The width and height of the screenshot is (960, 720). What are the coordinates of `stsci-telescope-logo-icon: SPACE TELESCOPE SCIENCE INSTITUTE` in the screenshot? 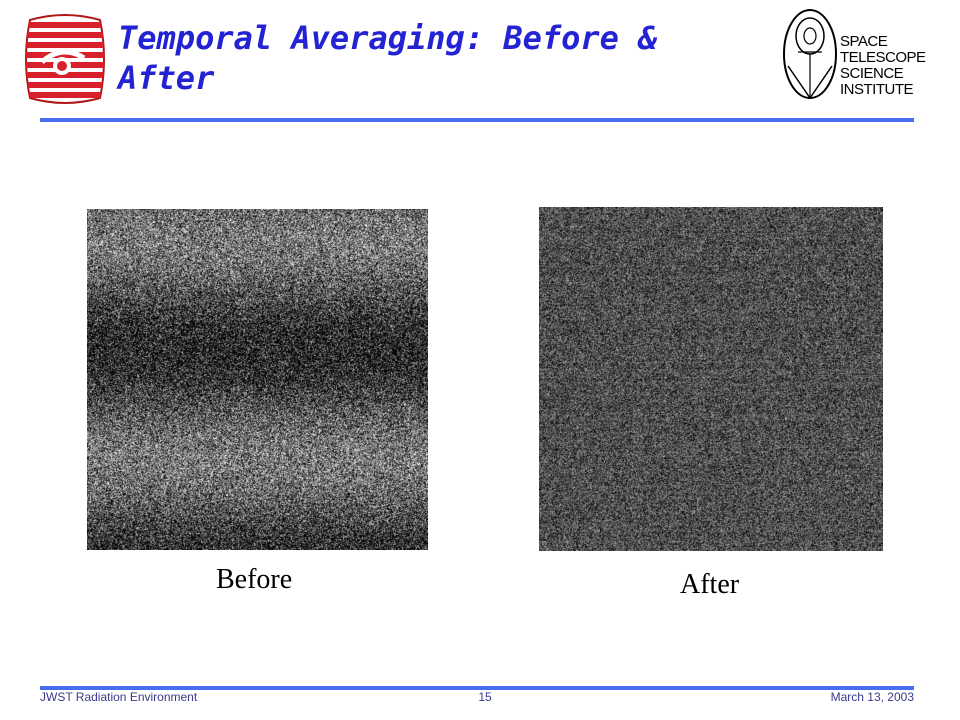 It's located at (858, 56).